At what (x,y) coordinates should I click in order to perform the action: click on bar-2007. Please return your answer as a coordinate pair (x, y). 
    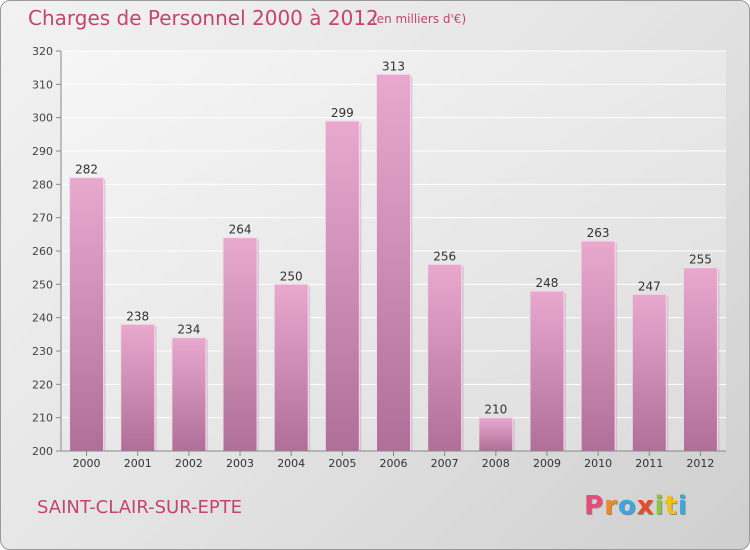
    Looking at the image, I should click on (445, 357).